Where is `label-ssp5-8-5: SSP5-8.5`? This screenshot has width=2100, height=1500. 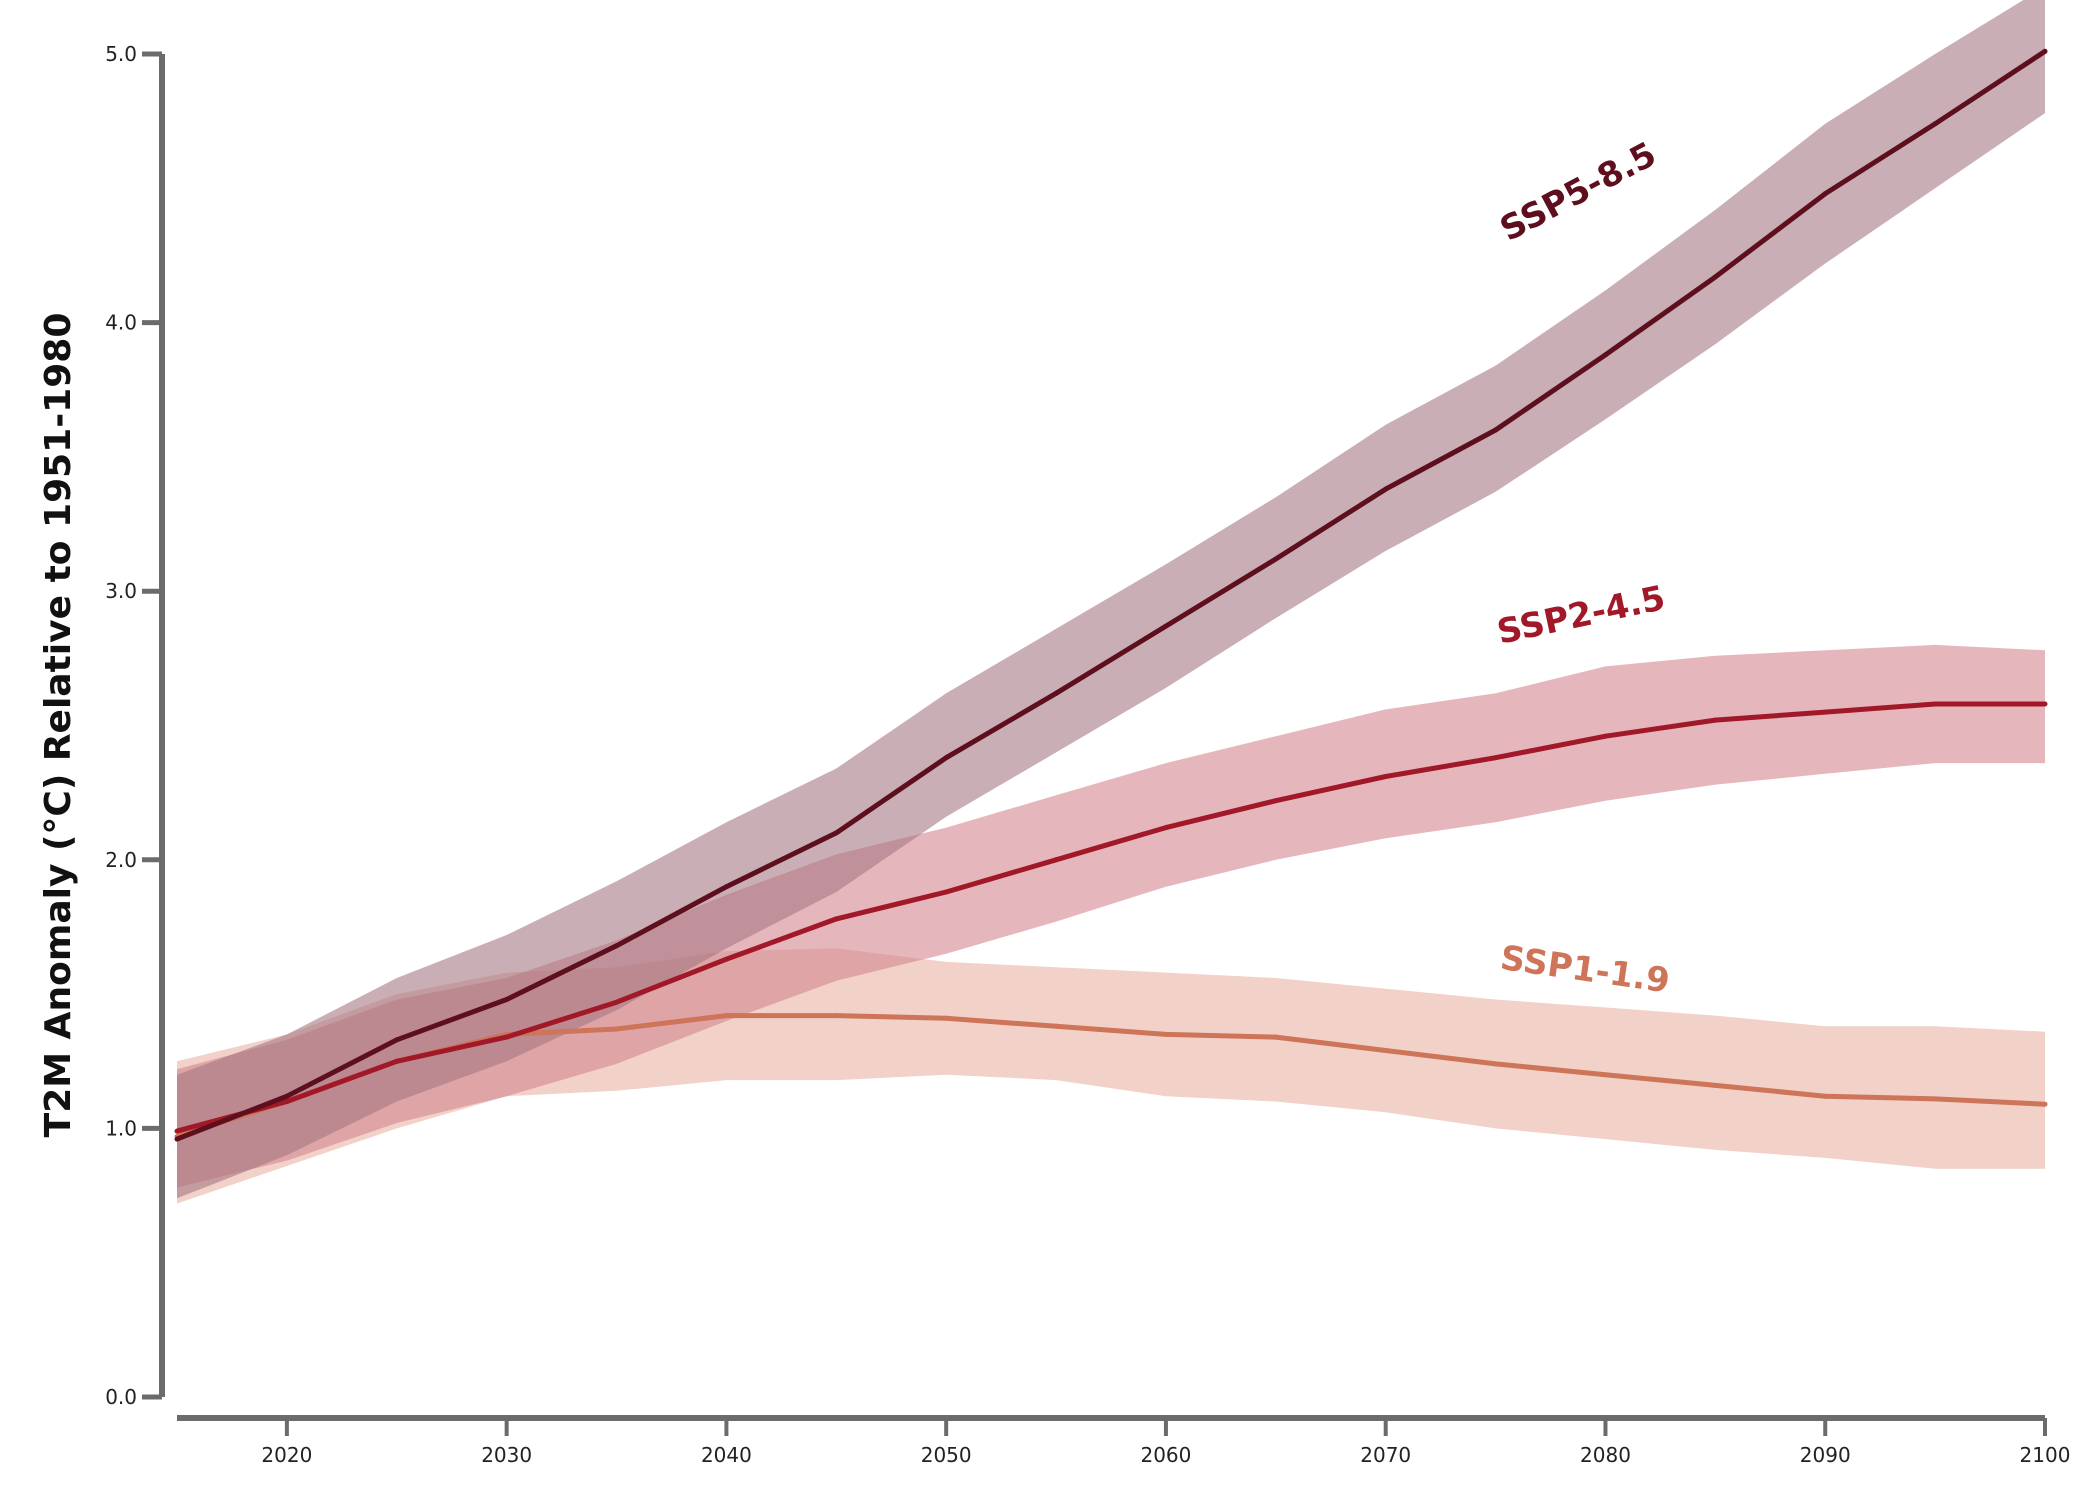
label-ssp5-8-5: SSP5-8.5 is located at coordinates (1578, 191).